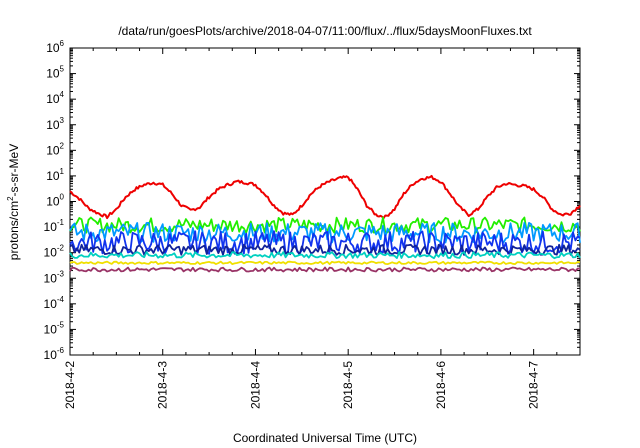  Describe the element at coordinates (61, 350) in the screenshot. I see `y-tick-exponent: -6` at that location.